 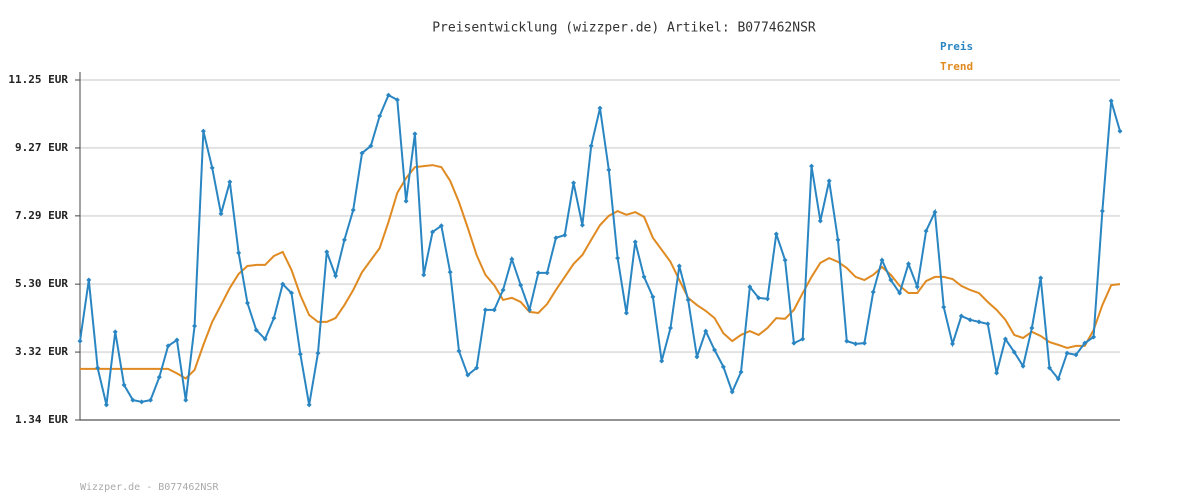 What do you see at coordinates (41, 351) in the screenshot?
I see `y-tick-label: 3.32 EUR` at bounding box center [41, 351].